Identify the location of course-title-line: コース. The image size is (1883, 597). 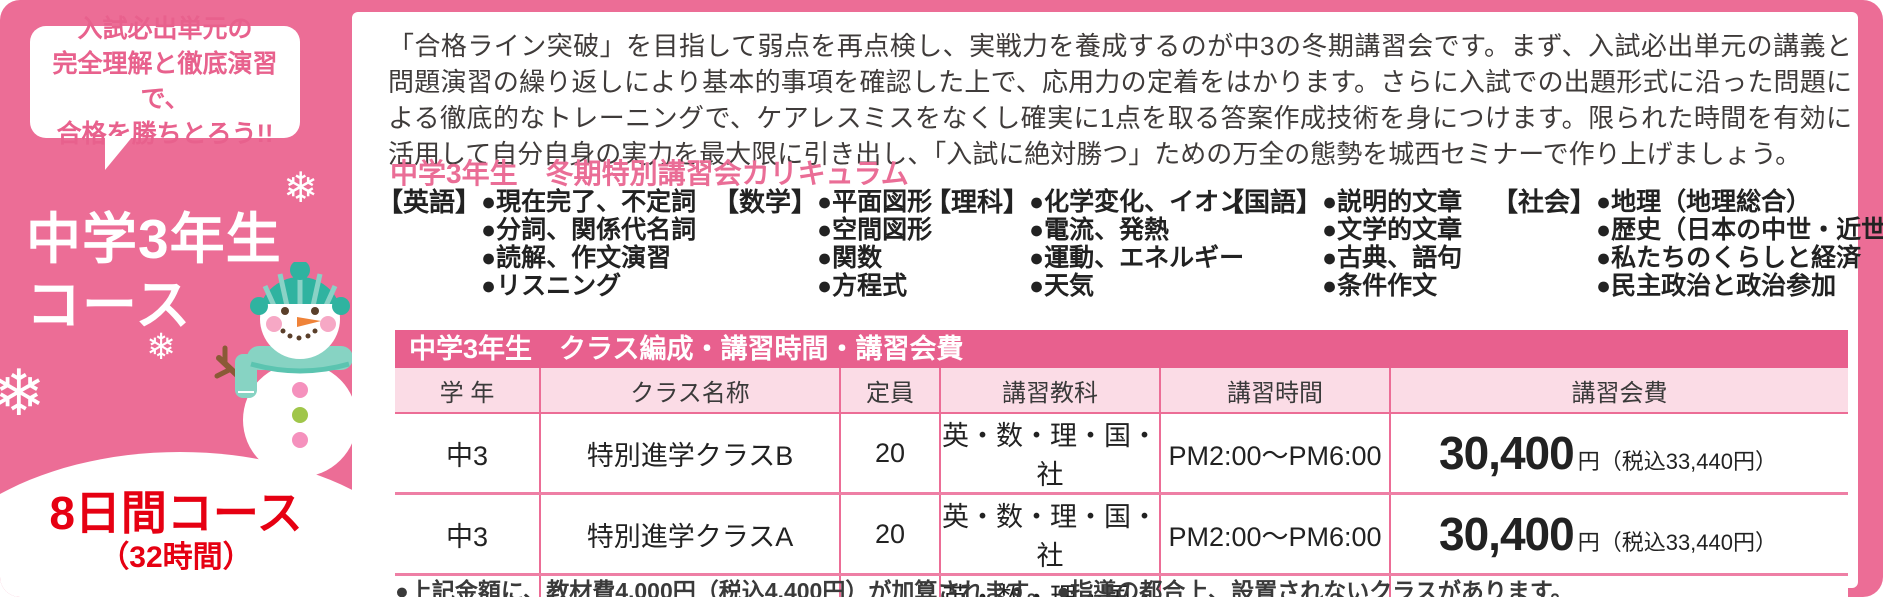
(109, 305).